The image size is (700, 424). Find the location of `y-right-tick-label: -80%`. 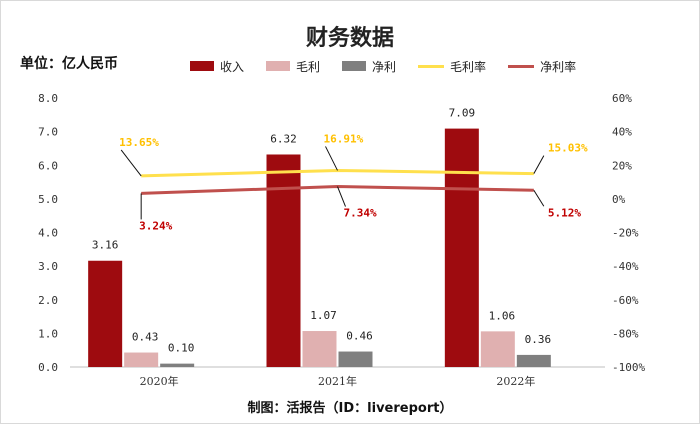

y-right-tick-label: -80% is located at coordinates (625, 333).